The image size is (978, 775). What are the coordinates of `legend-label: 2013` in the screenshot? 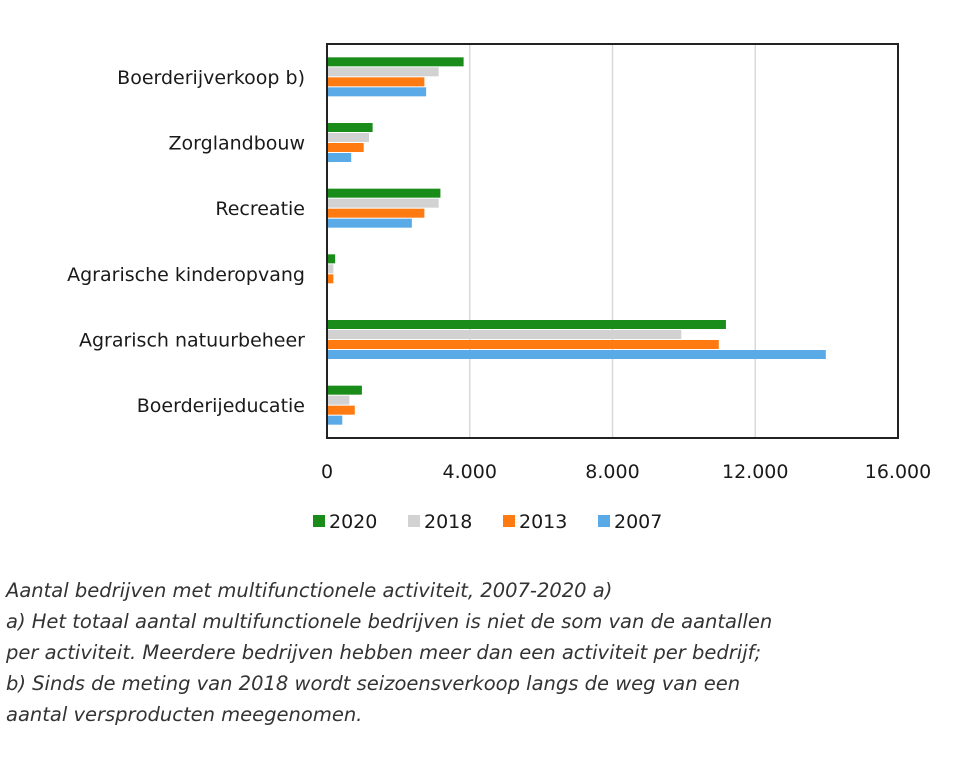 It's located at (543, 522).